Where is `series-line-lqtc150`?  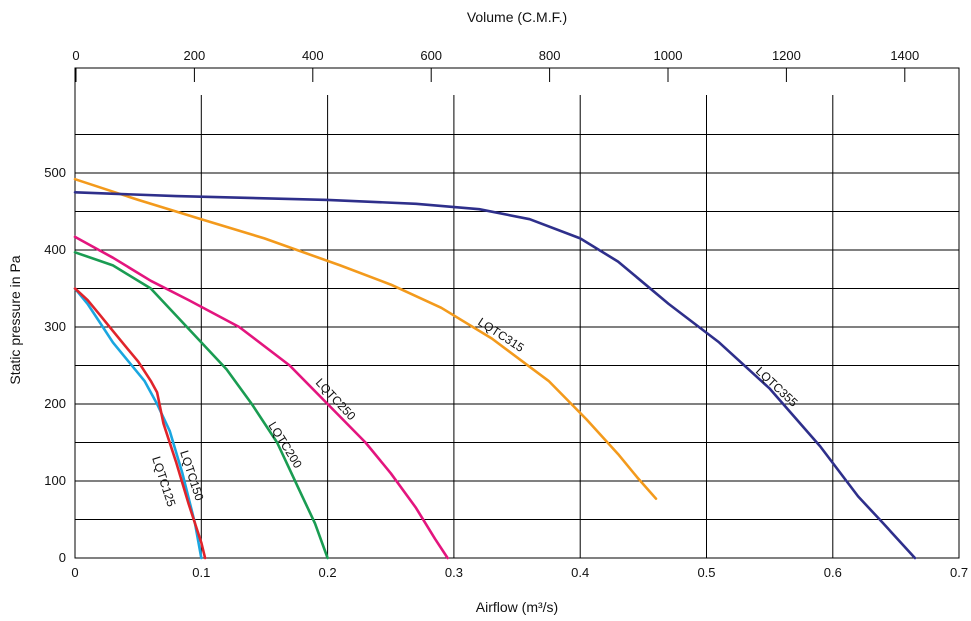
series-line-lqtc150 is located at coordinates (140, 423).